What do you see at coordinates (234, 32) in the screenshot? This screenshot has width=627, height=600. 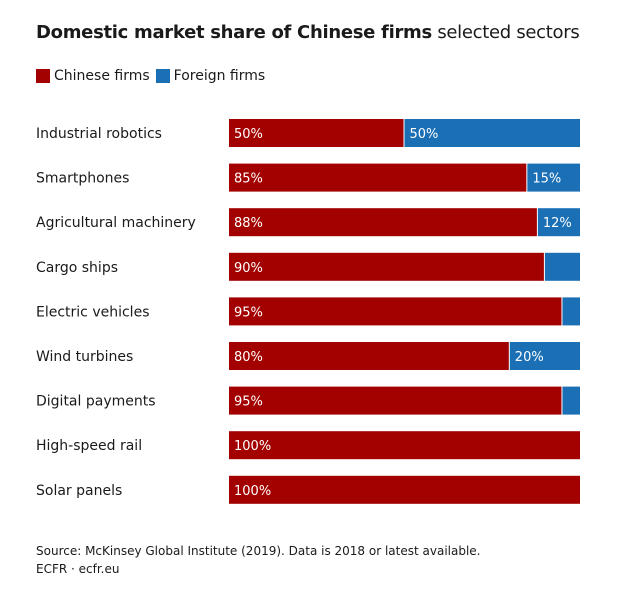 I see `chart-title-main: Domestic market share of Chinese firms` at bounding box center [234, 32].